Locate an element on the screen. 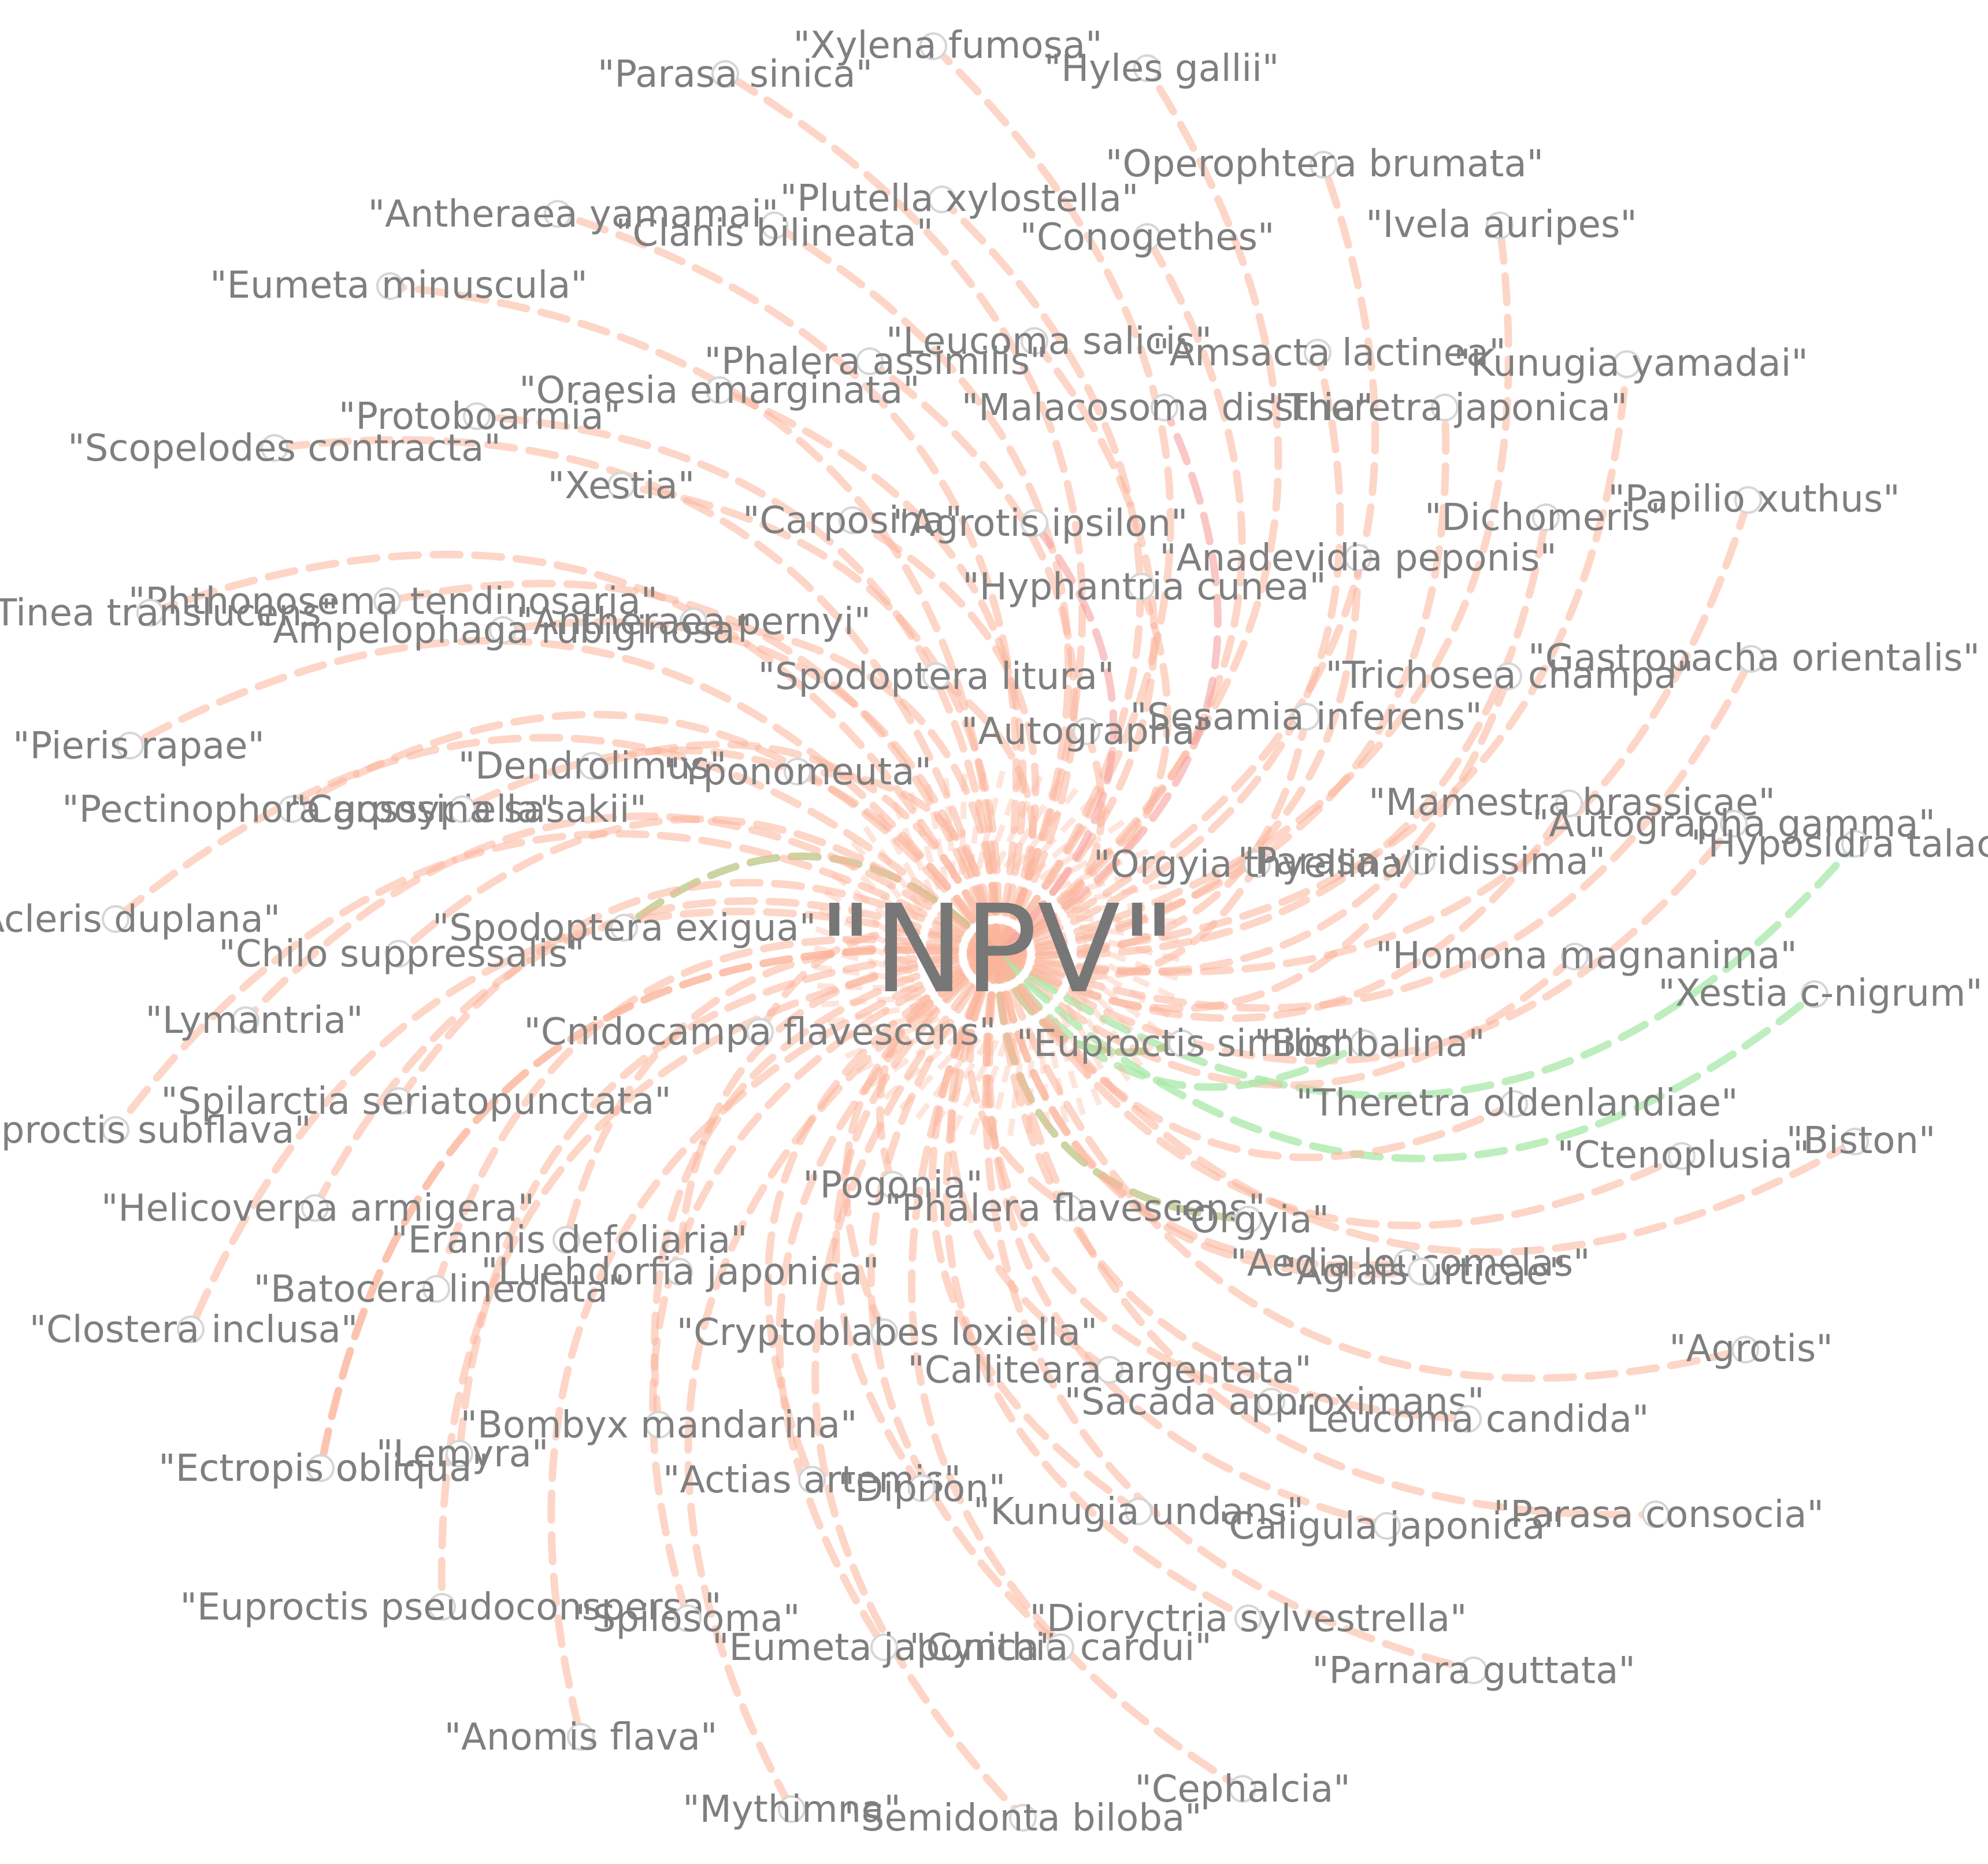 The image size is (1988, 1864). node-label: "Parasa sinica" is located at coordinates (735, 74).